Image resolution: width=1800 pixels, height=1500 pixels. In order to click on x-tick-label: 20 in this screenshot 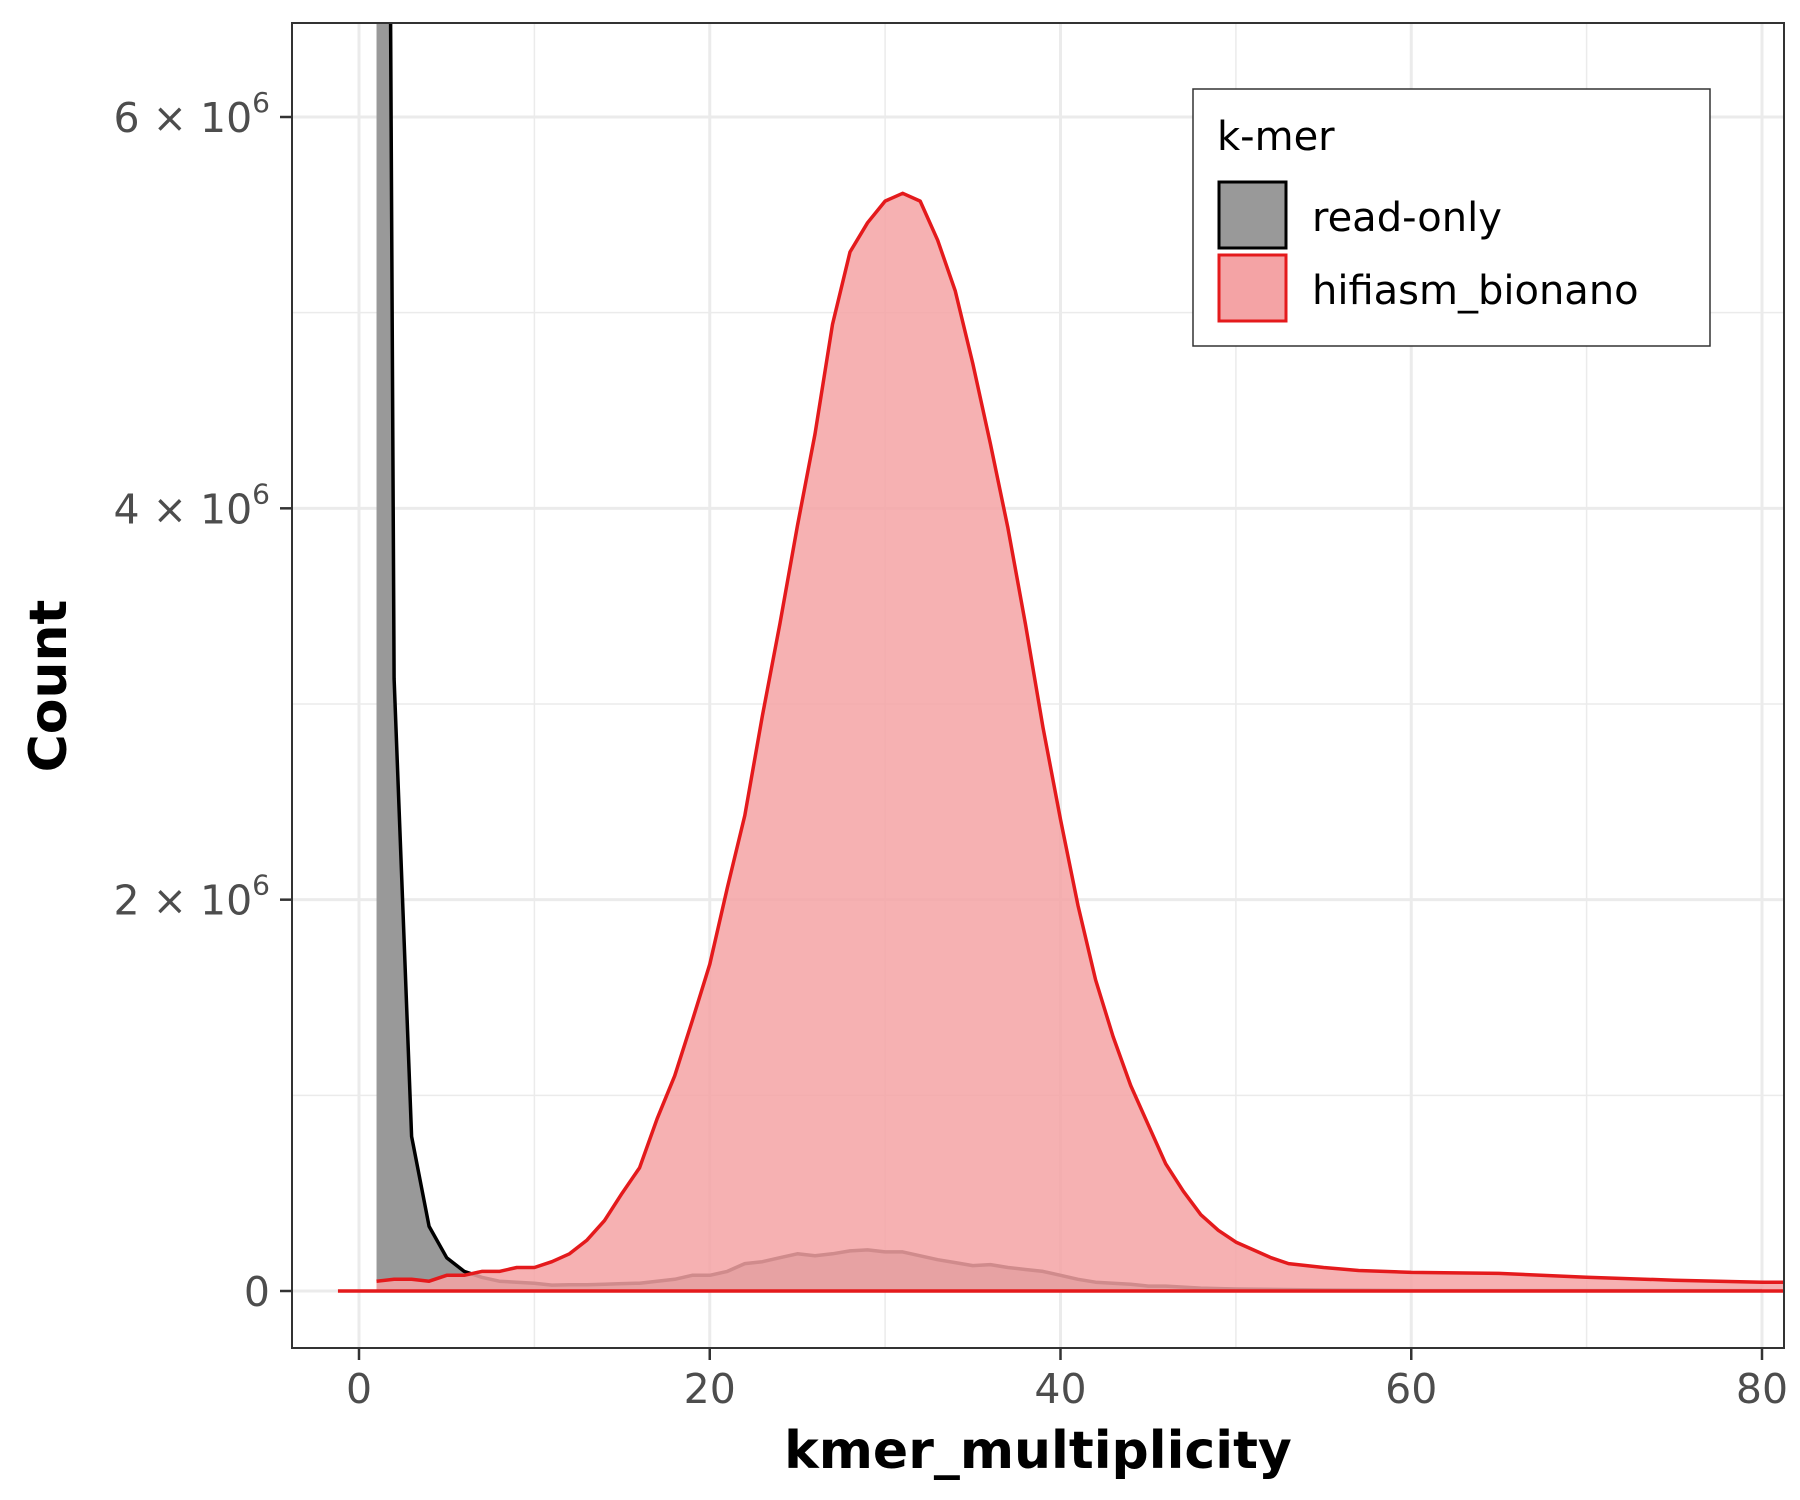, I will do `click(710, 1389)`.